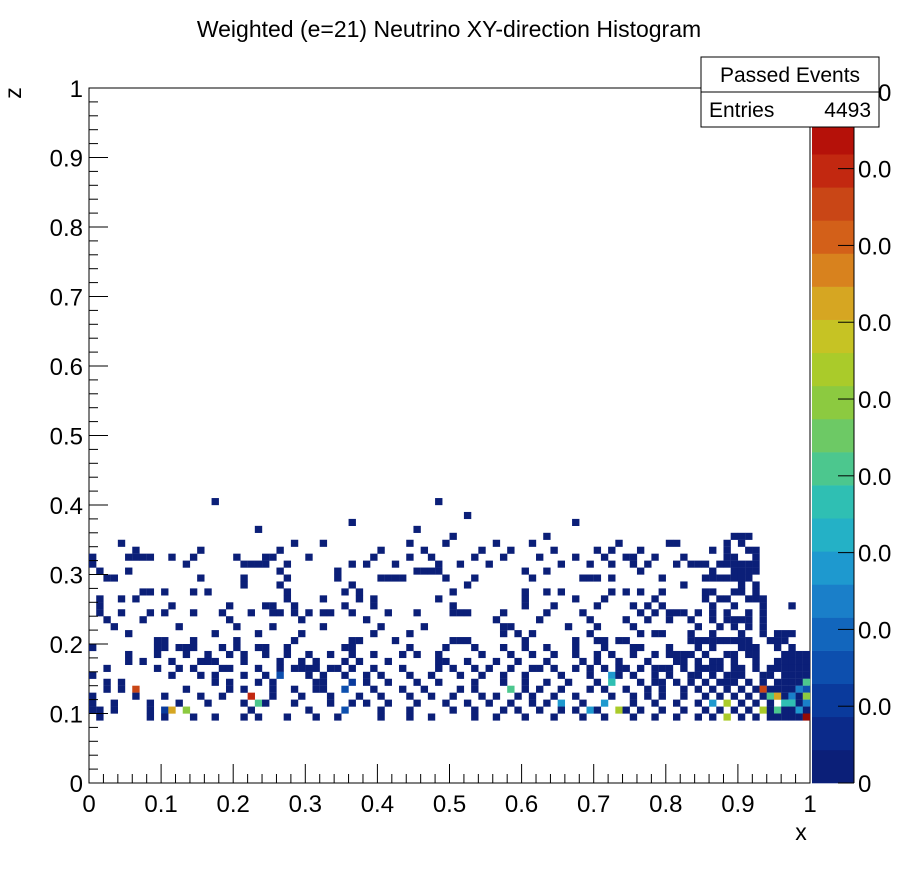  Describe the element at coordinates (809, 804) in the screenshot. I see `x-tick-label: 1` at that location.